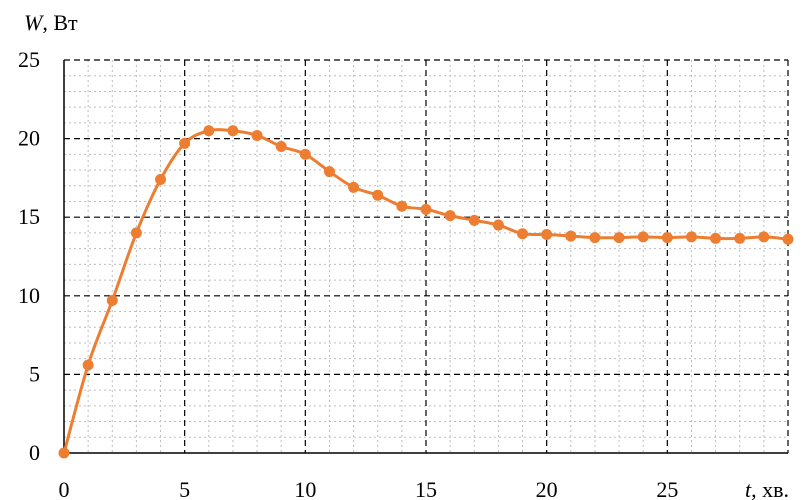 The width and height of the screenshot is (806, 500). Describe the element at coordinates (34, 452) in the screenshot. I see `y-tick-label: 0` at that location.